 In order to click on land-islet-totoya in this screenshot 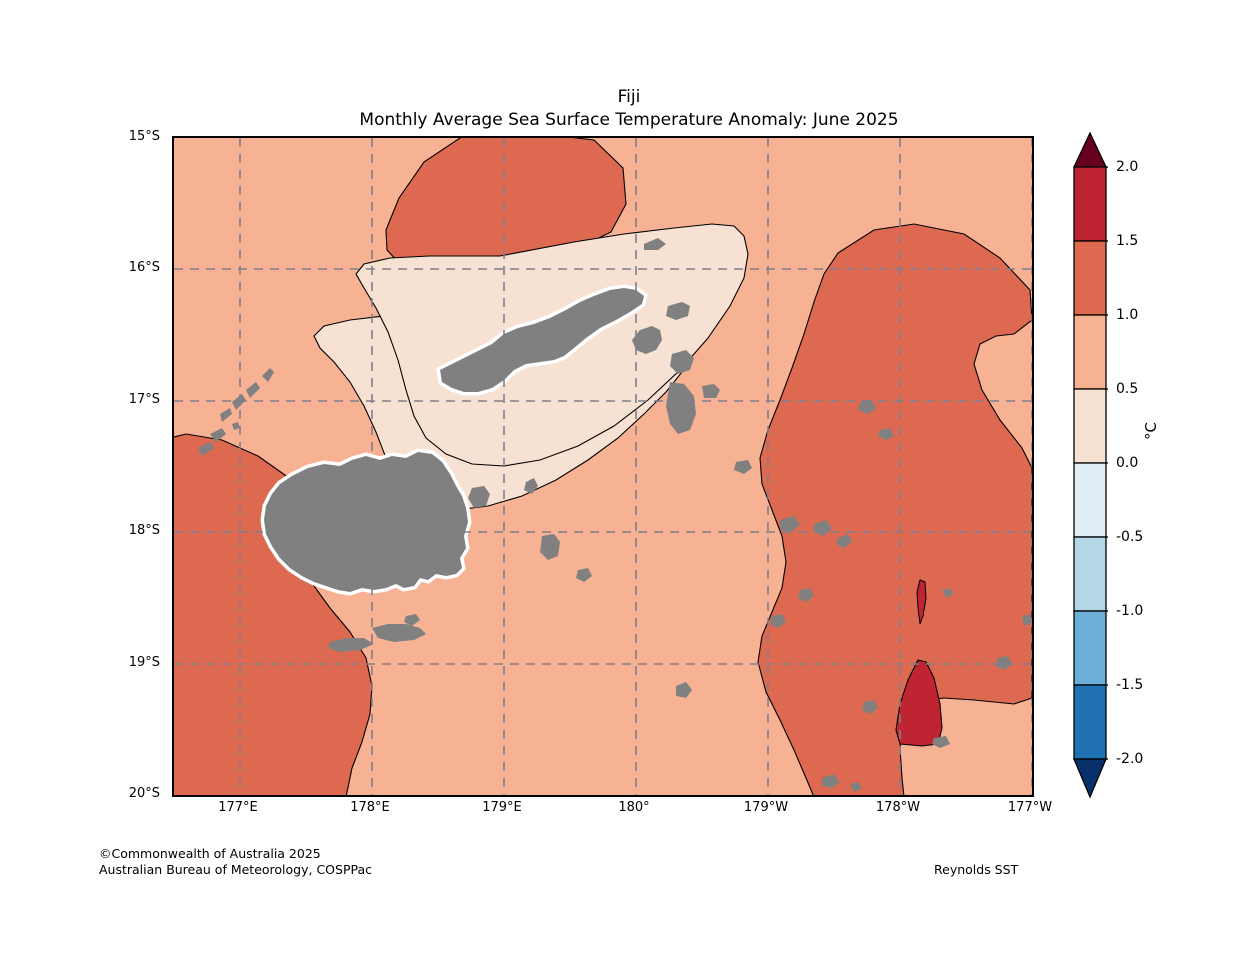, I will do `click(778, 621)`.